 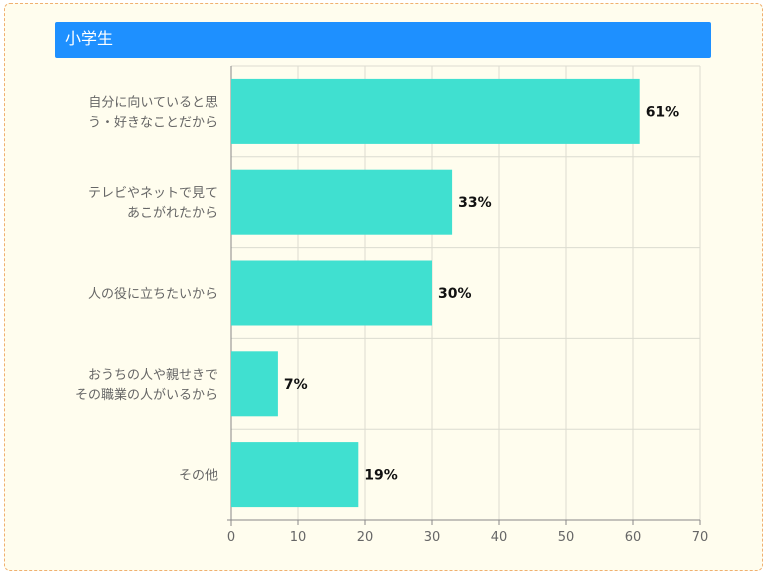 I want to click on category-label: おうちの人や親せきで, so click(x=153, y=375).